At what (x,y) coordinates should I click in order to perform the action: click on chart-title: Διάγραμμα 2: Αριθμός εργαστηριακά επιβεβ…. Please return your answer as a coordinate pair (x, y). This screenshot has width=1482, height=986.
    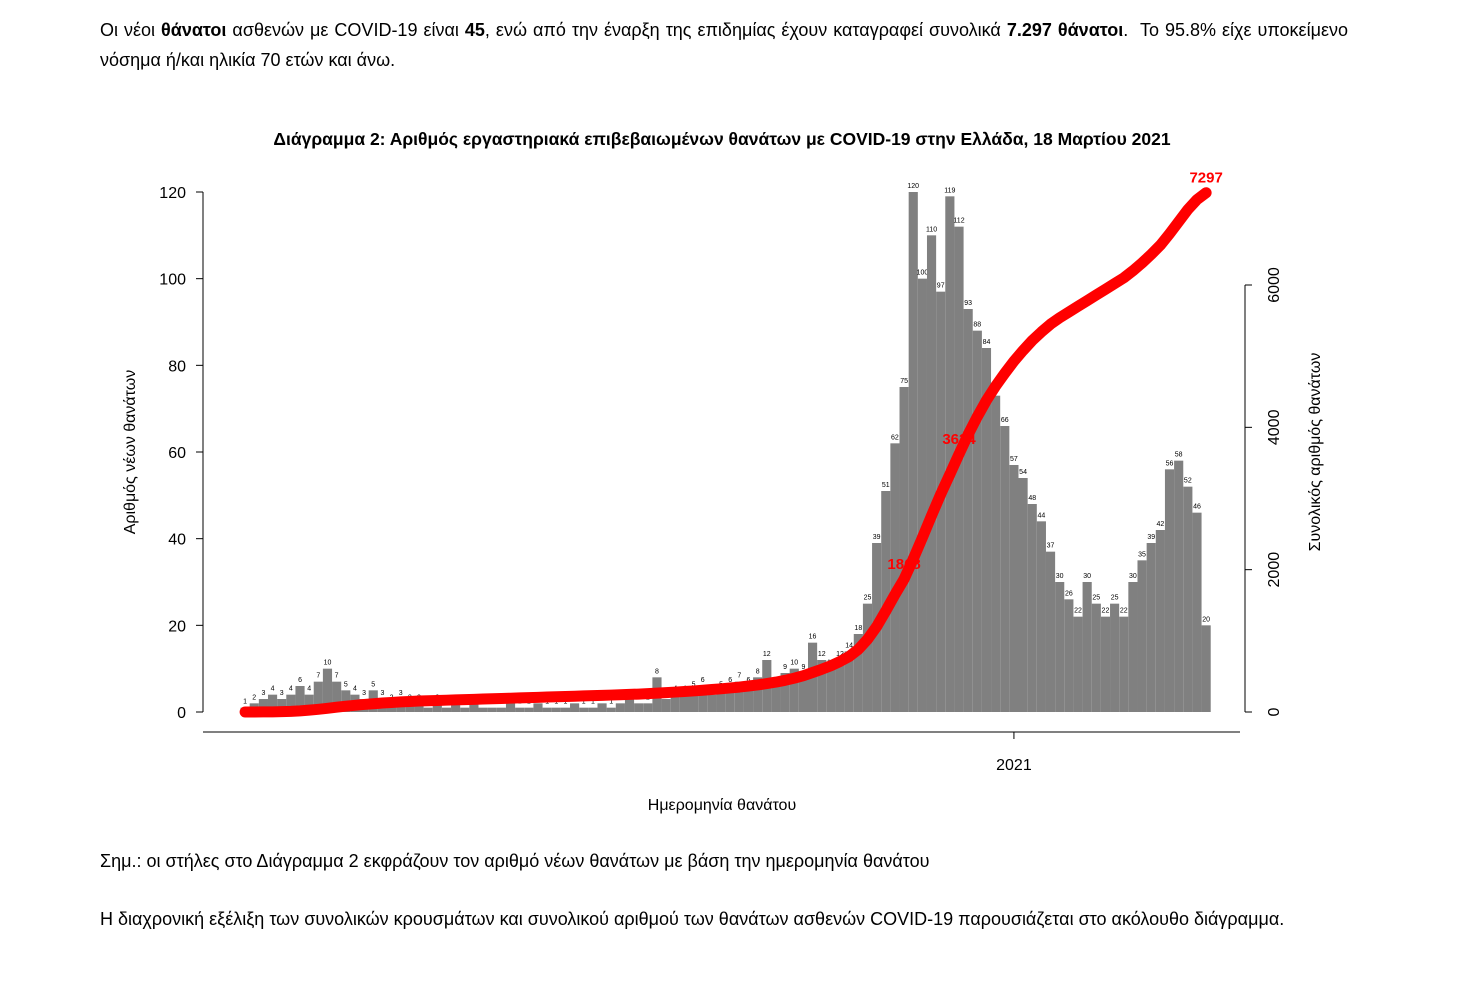
    Looking at the image, I should click on (721, 139).